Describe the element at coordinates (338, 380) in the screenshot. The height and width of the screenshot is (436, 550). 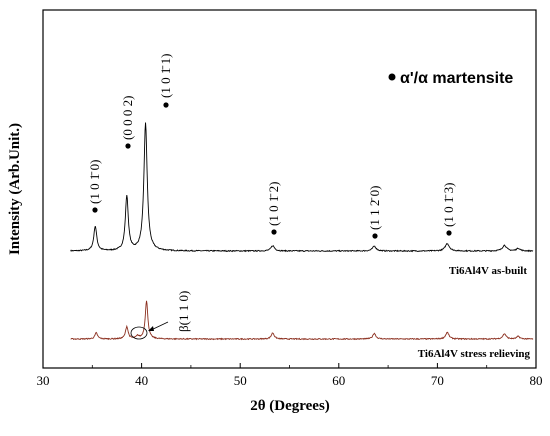
I see `x-tick-label-60: 60` at that location.